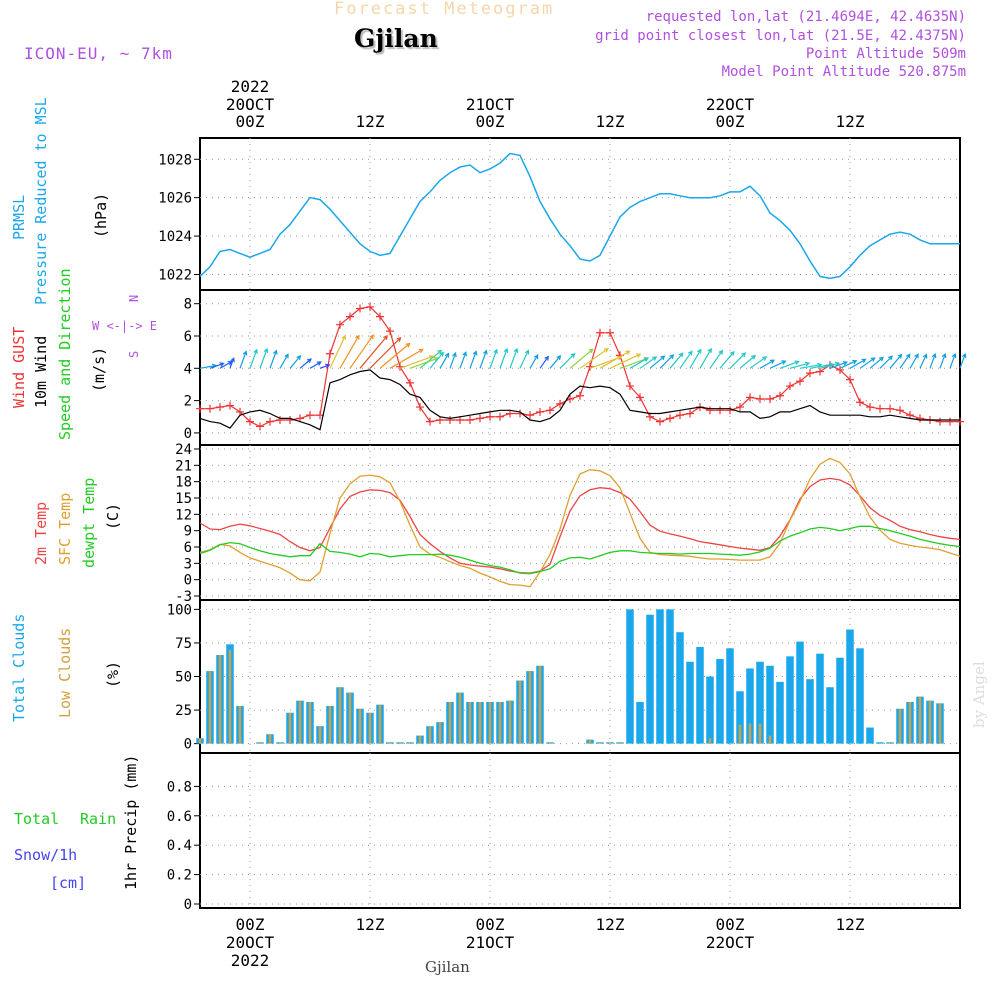 This screenshot has height=1000, width=1000. What do you see at coordinates (843, 72) in the screenshot?
I see `model-altitude: Model Point Altitude 520.875m` at bounding box center [843, 72].